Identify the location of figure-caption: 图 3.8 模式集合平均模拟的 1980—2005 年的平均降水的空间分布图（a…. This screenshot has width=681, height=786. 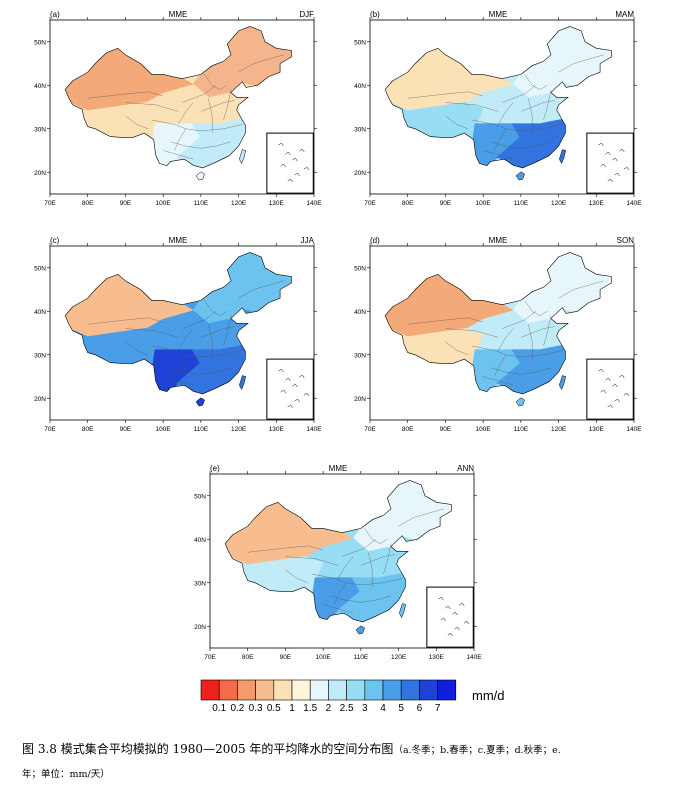
(342, 762).